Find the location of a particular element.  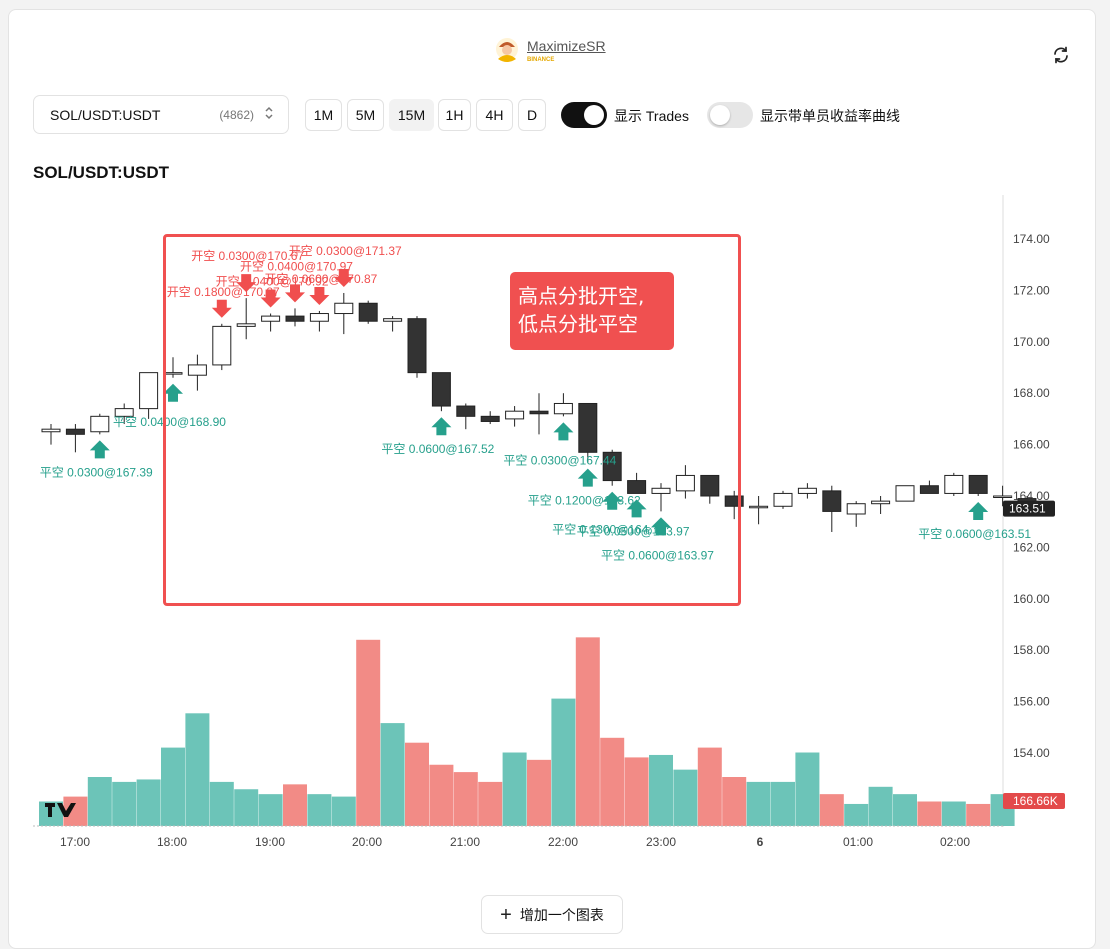

last-price-tag is located at coordinates (1029, 508).